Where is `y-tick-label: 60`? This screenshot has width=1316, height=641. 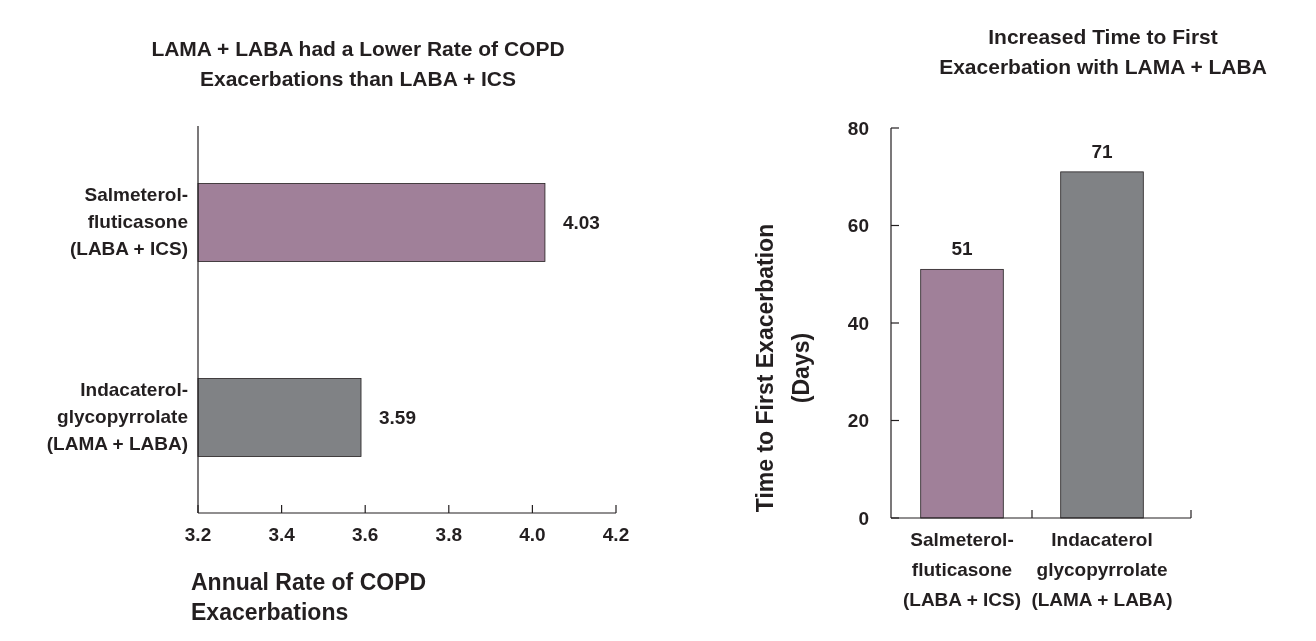 y-tick-label: 60 is located at coordinates (858, 226).